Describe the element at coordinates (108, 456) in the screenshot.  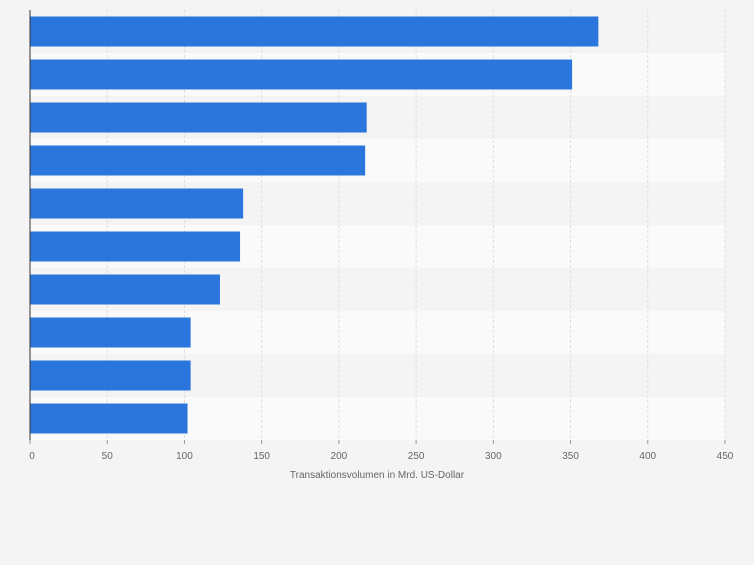
I see `x-tick-label: 50` at that location.